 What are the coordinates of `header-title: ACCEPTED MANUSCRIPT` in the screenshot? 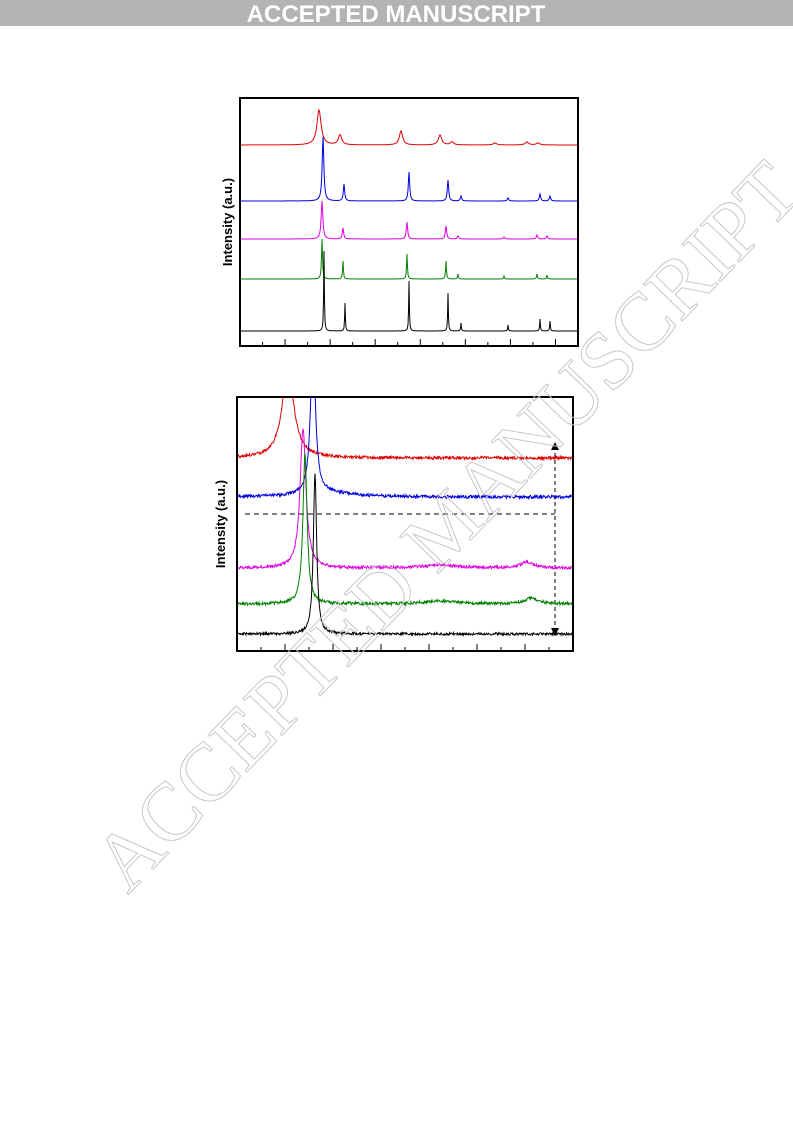 It's located at (396, 14).